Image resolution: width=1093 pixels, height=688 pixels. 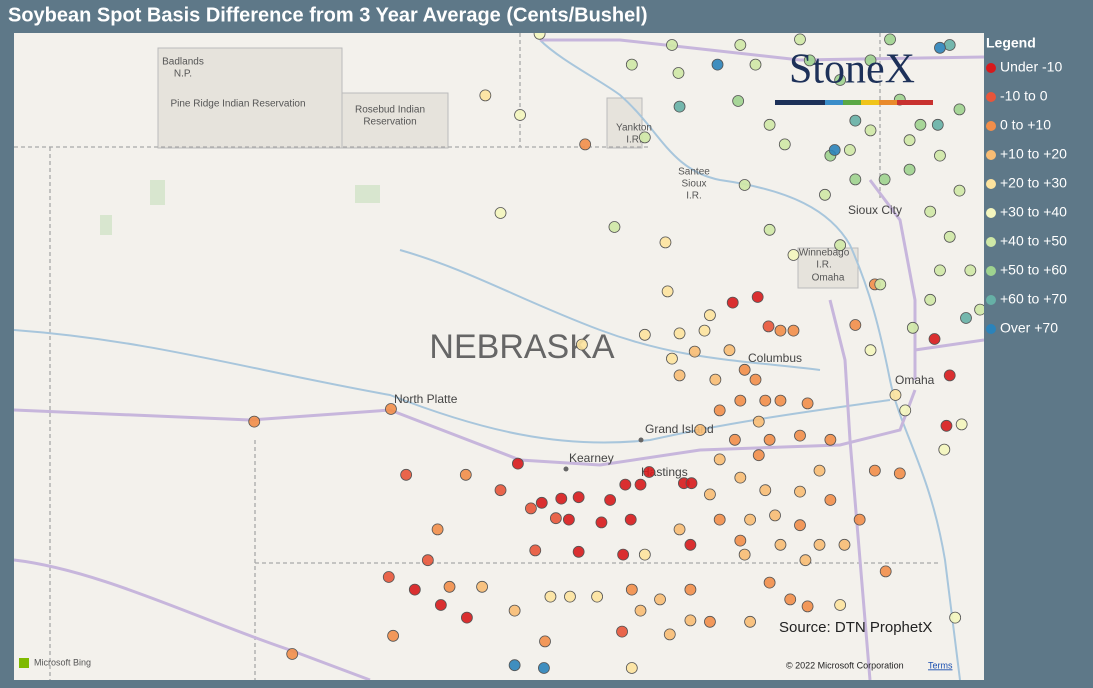 What do you see at coordinates (1033, 212) in the screenshot?
I see `legend-label: +30 to +40` at bounding box center [1033, 212].